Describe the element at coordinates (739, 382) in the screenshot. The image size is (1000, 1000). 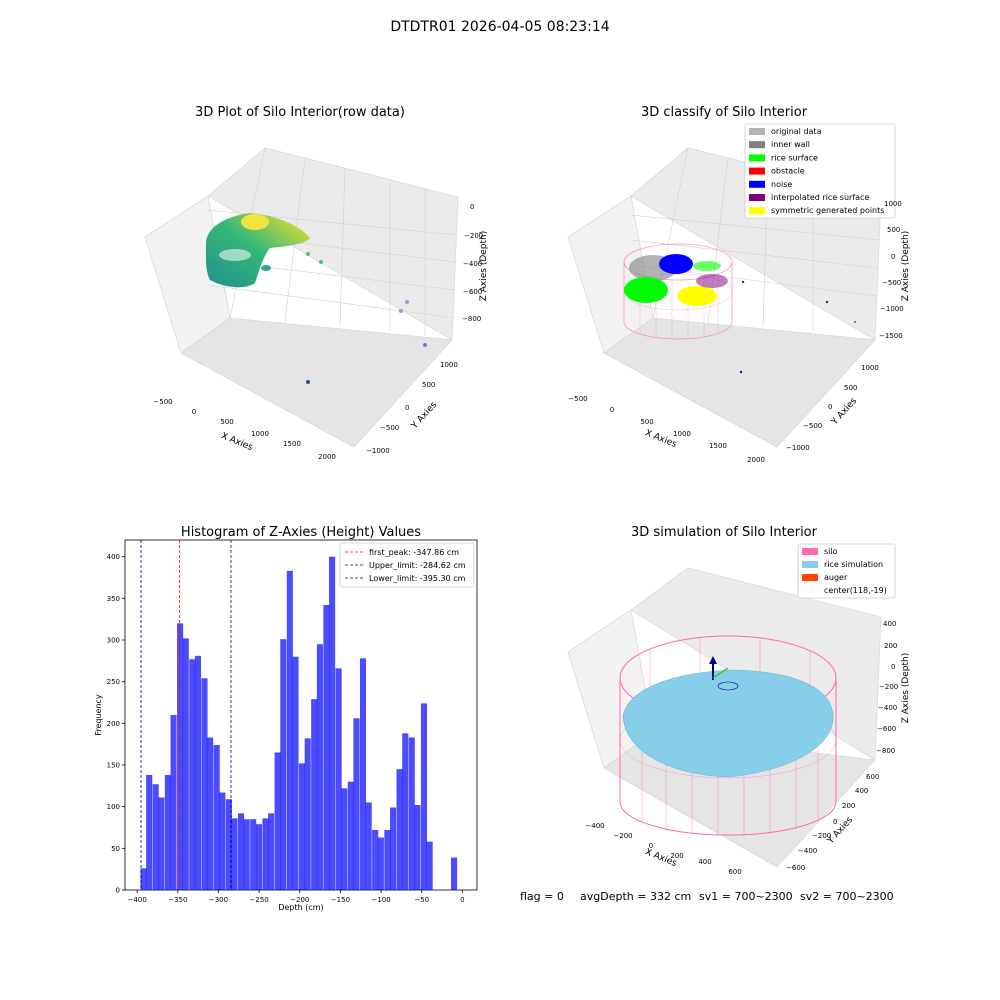
I see `panel2-pane-floor` at that location.